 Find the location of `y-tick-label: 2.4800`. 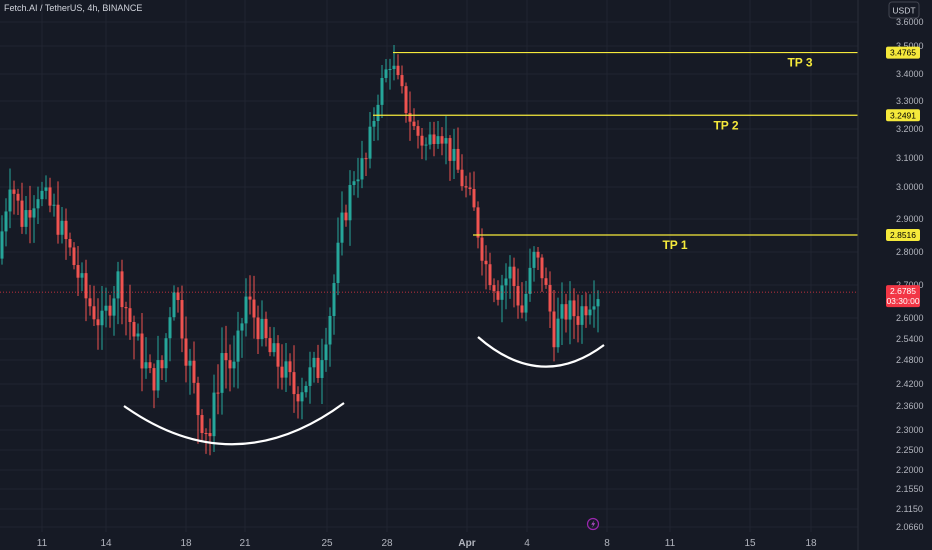

y-tick-label: 2.4800 is located at coordinates (910, 360).